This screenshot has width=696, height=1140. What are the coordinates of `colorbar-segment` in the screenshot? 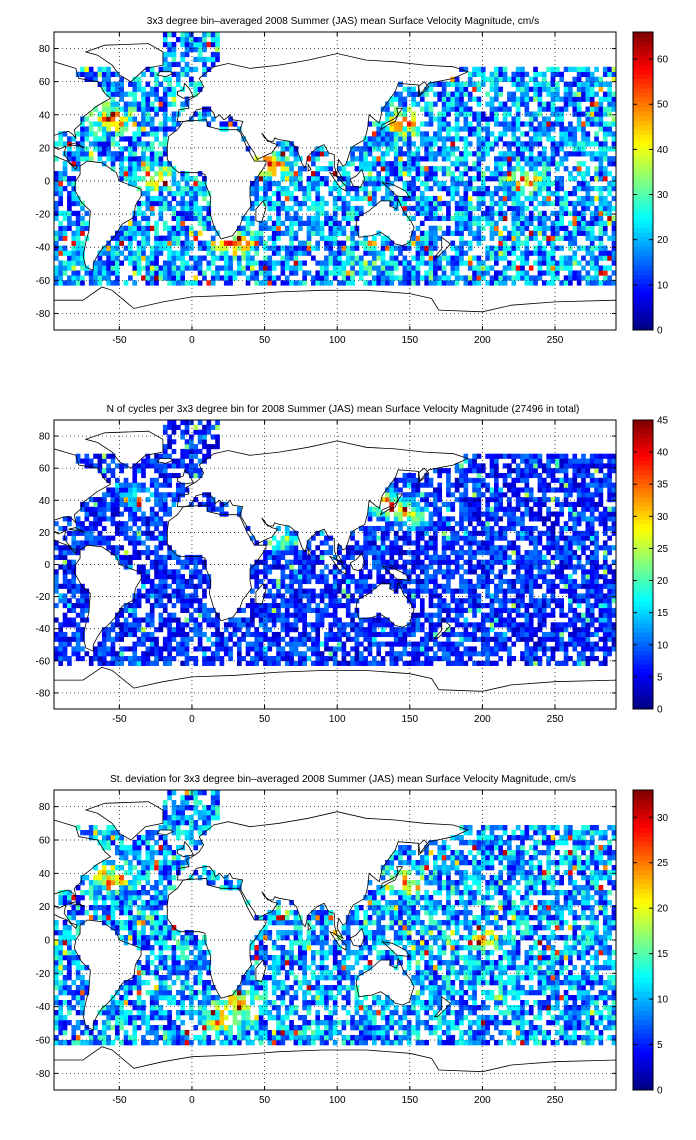 It's located at (643, 48).